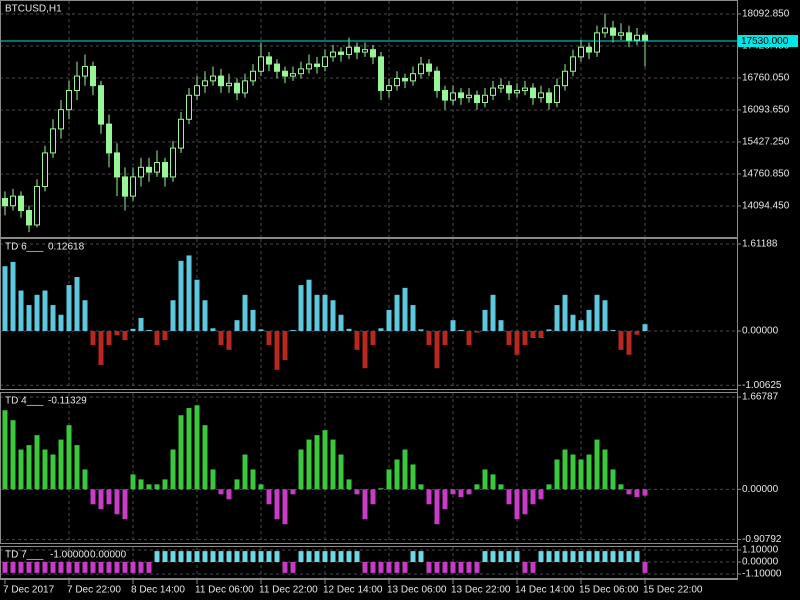  Describe the element at coordinates (545, 590) in the screenshot. I see `x-tick-label: 14 Dec 14:00` at that location.